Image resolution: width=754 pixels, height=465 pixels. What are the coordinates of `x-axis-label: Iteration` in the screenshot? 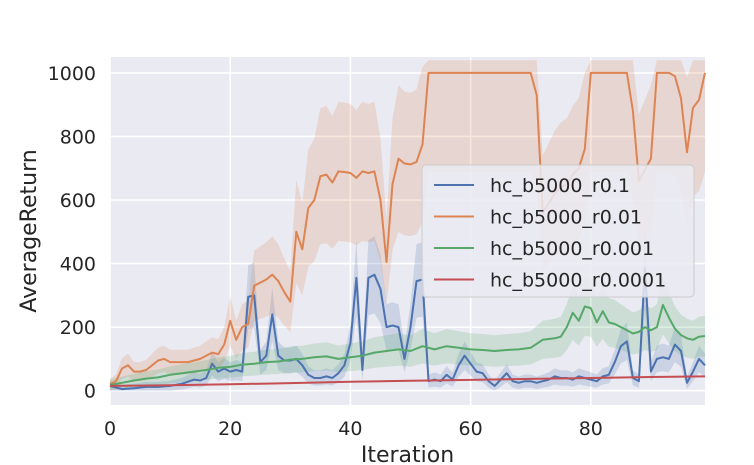 It's located at (407, 454).